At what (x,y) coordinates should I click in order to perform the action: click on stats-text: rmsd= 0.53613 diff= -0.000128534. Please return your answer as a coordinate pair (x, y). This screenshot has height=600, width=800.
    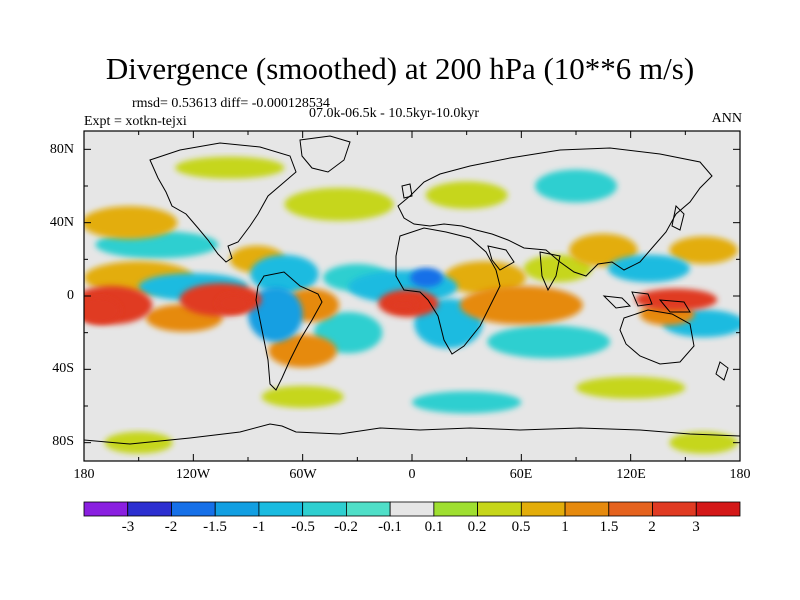
    Looking at the image, I should click on (231, 103).